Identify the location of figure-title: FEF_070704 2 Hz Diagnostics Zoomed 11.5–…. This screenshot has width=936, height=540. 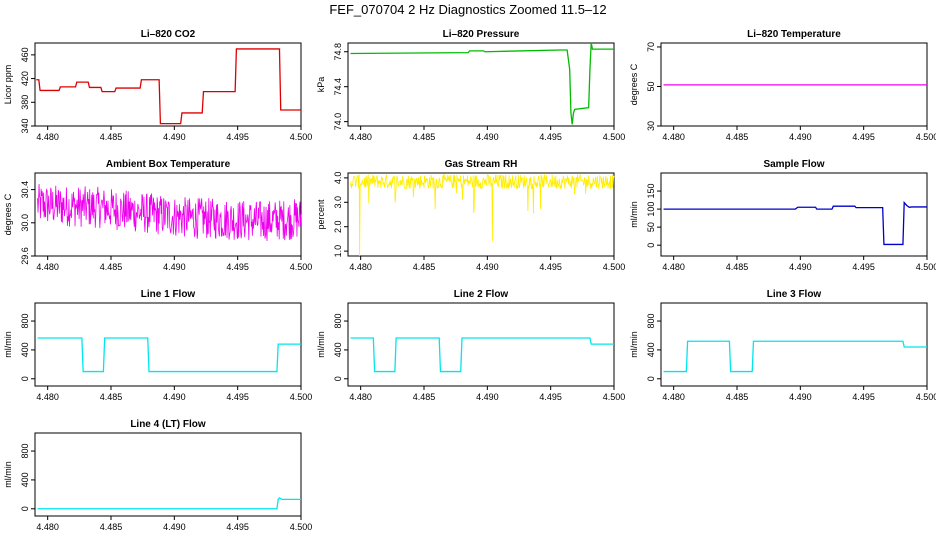
(468, 9).